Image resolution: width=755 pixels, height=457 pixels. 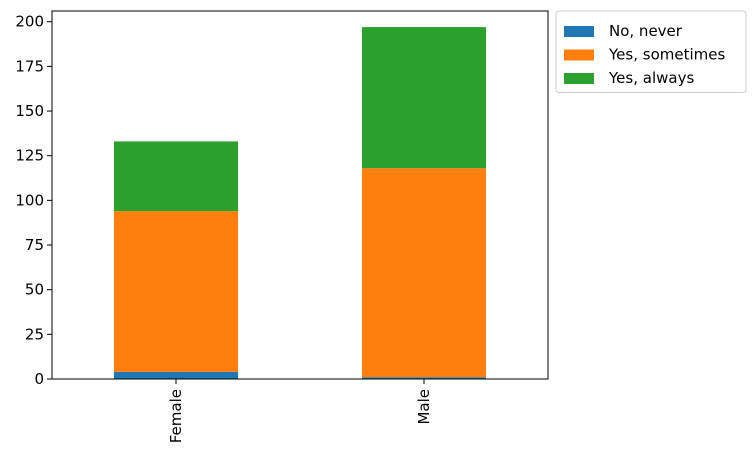 I want to click on y-tick-label: 100, so click(x=29, y=200).